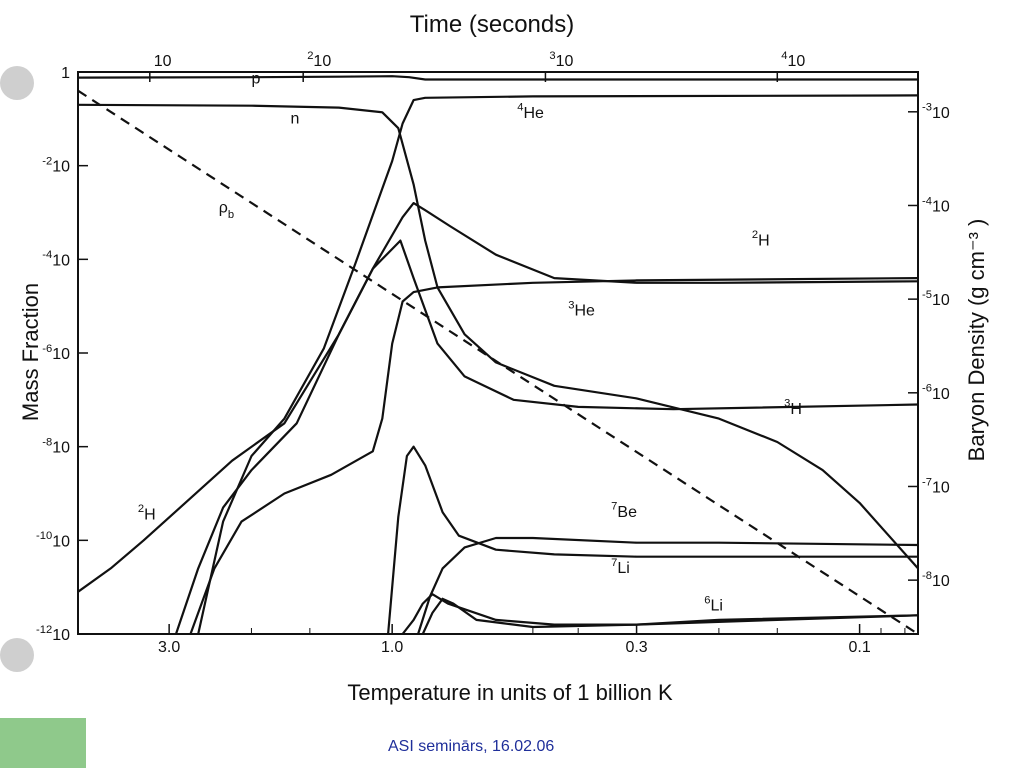 The height and width of the screenshot is (768, 1024). Describe the element at coordinates (392, 647) in the screenshot. I see `x-tick-label: 1.0` at that location.